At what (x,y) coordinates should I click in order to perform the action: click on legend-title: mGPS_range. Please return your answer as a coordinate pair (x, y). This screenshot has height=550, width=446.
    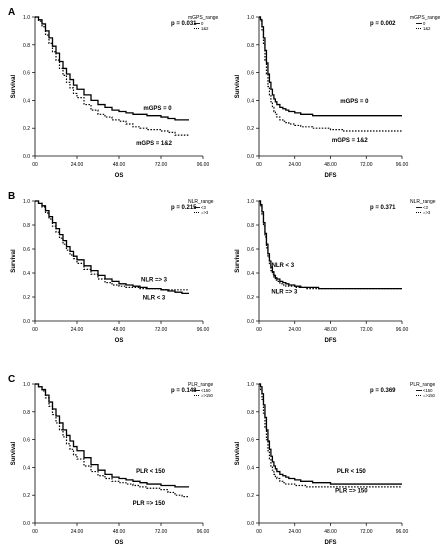
    Looking at the image, I should click on (425, 18).